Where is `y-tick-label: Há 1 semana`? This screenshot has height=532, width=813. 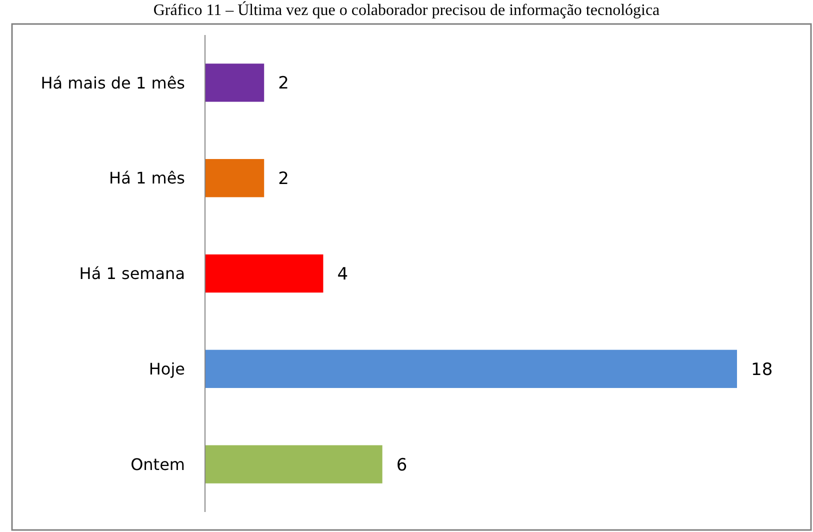
y-tick-label: Há 1 semana is located at coordinates (132, 274).